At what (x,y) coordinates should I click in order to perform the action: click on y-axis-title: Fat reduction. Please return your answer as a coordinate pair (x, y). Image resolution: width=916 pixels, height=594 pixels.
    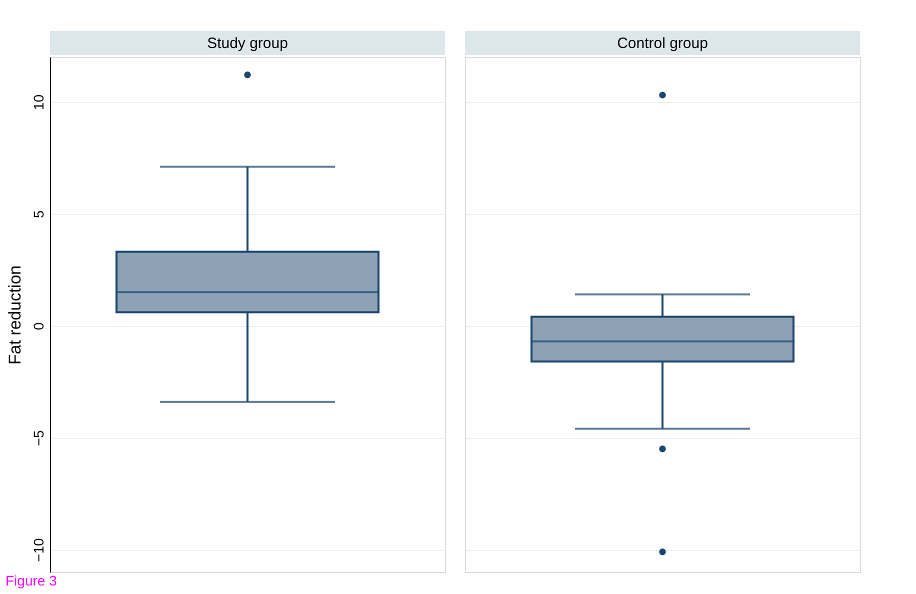
    Looking at the image, I should click on (15, 315).